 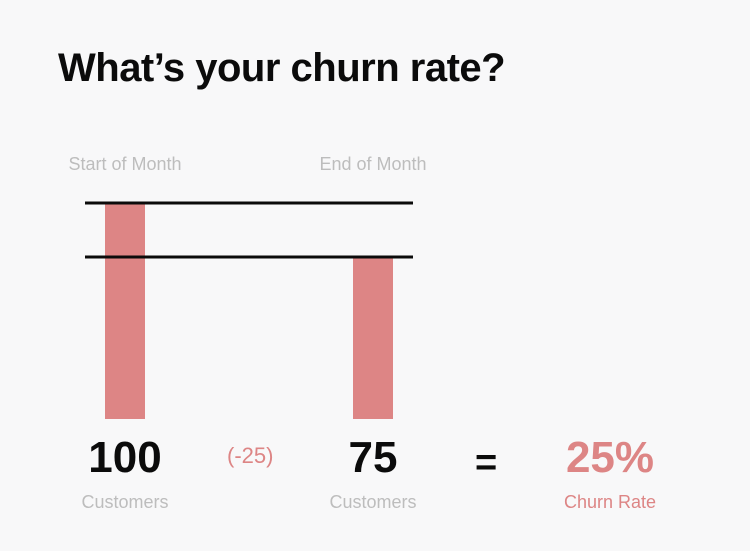 What do you see at coordinates (282, 68) in the screenshot?
I see `chart-title: What’s your churn rate?` at bounding box center [282, 68].